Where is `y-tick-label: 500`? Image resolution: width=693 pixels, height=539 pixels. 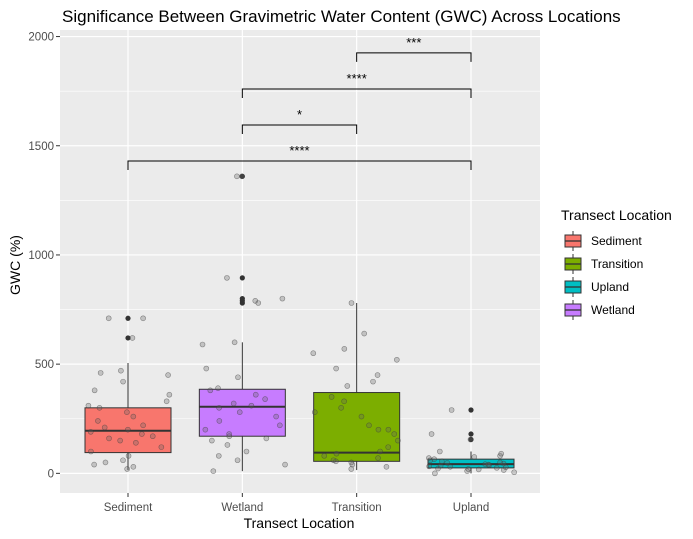
y-tick-label: 500 is located at coordinates (44, 365).